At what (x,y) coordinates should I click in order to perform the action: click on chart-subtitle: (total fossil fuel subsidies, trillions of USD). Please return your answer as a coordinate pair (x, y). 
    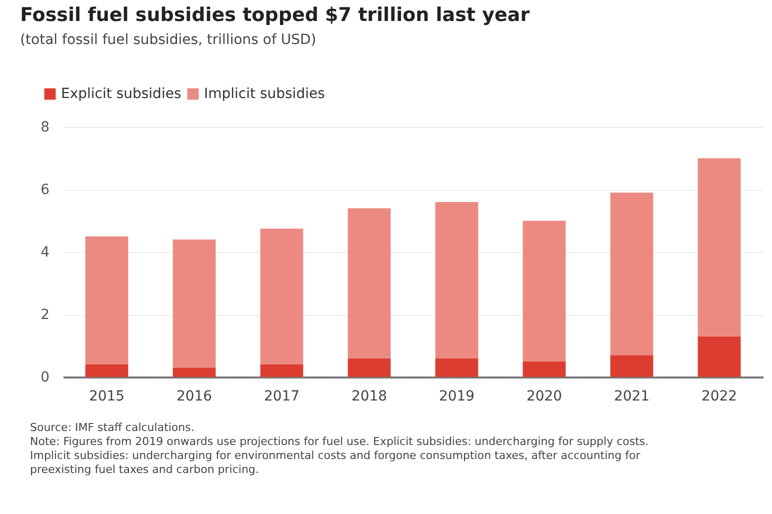
    Looking at the image, I should click on (168, 40).